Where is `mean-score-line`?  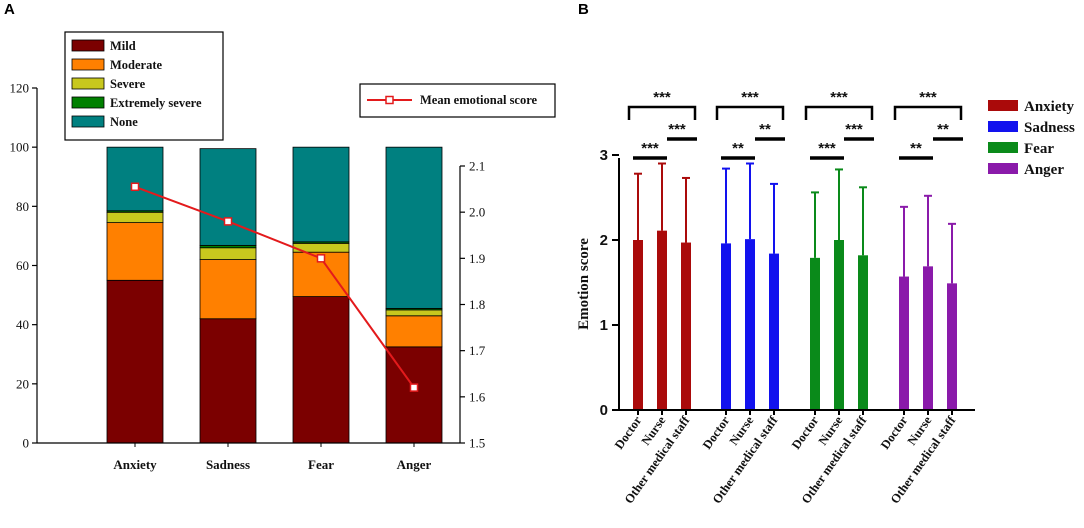 mean-score-line is located at coordinates (274, 287).